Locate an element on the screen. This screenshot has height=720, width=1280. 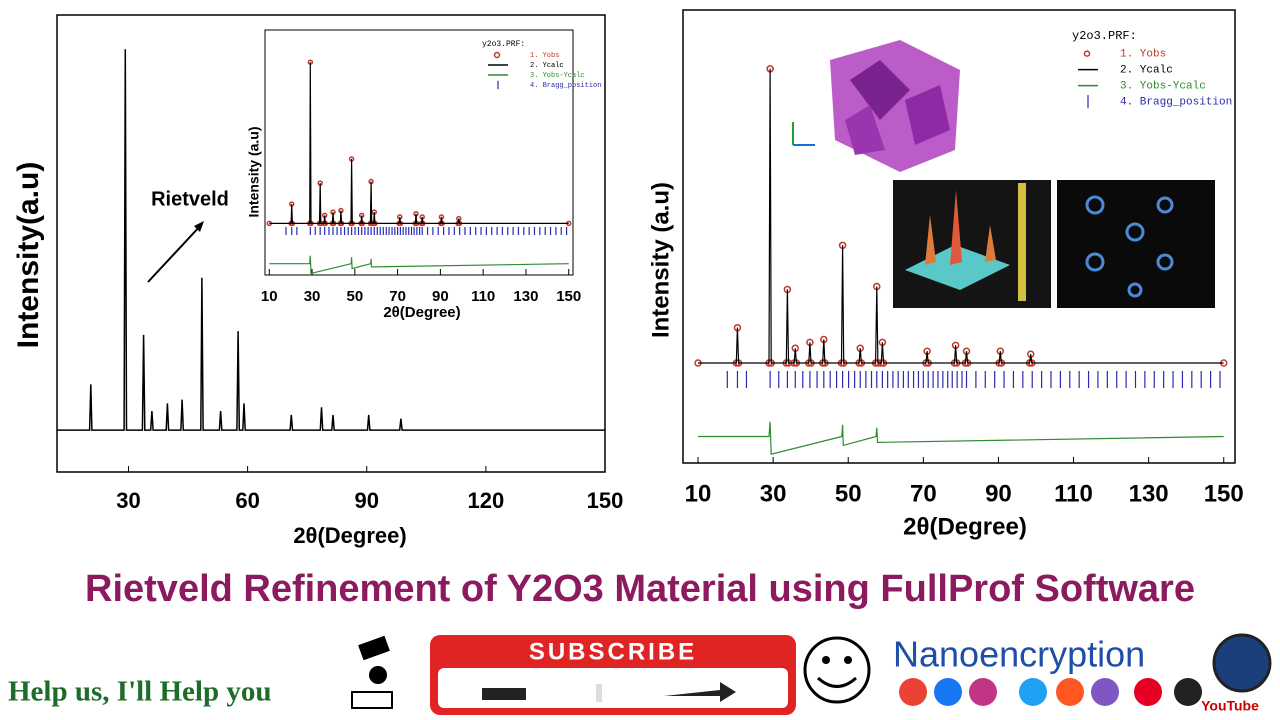
arrow is located at coordinates (175, 253).